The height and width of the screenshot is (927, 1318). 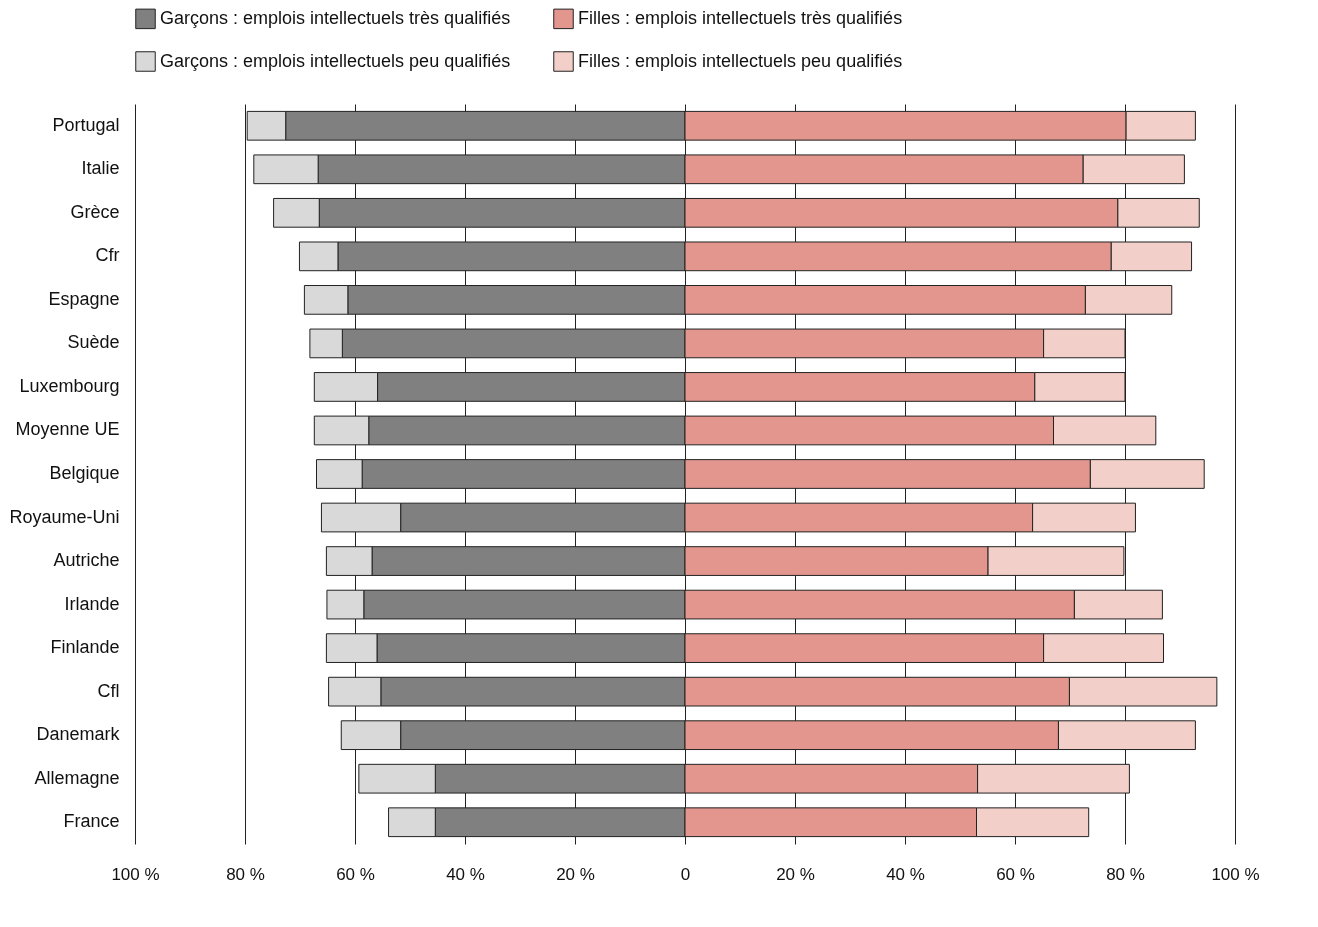 What do you see at coordinates (95, 211) in the screenshot?
I see `y-tick-label: Grèce` at bounding box center [95, 211].